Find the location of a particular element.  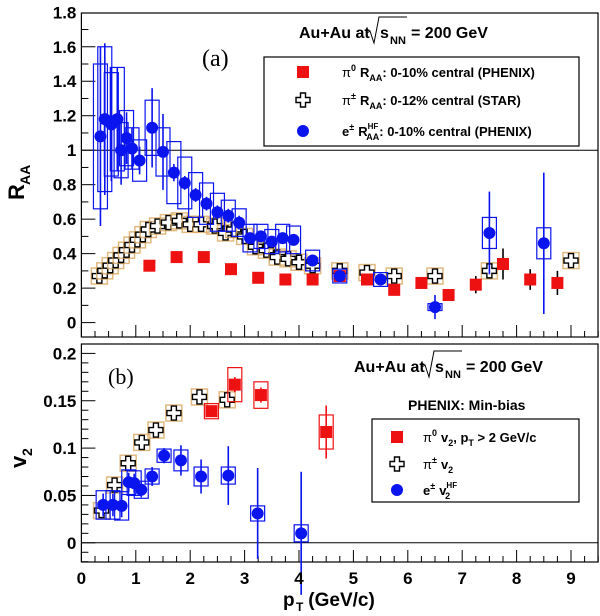

legend-label: π0 v2, pT > 2 GeV/c is located at coordinates (479, 438).